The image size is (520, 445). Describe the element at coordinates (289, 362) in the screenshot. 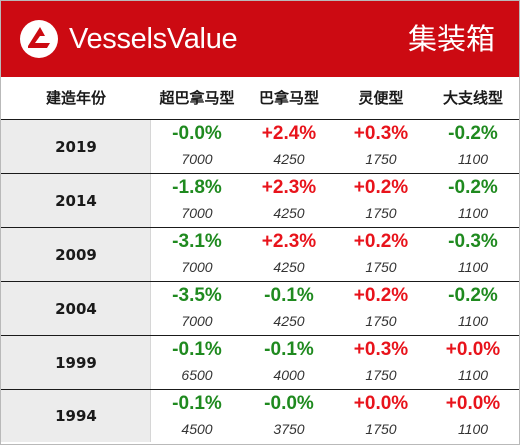

I see `value-cell-panamax: -0.1% 4000` at that location.